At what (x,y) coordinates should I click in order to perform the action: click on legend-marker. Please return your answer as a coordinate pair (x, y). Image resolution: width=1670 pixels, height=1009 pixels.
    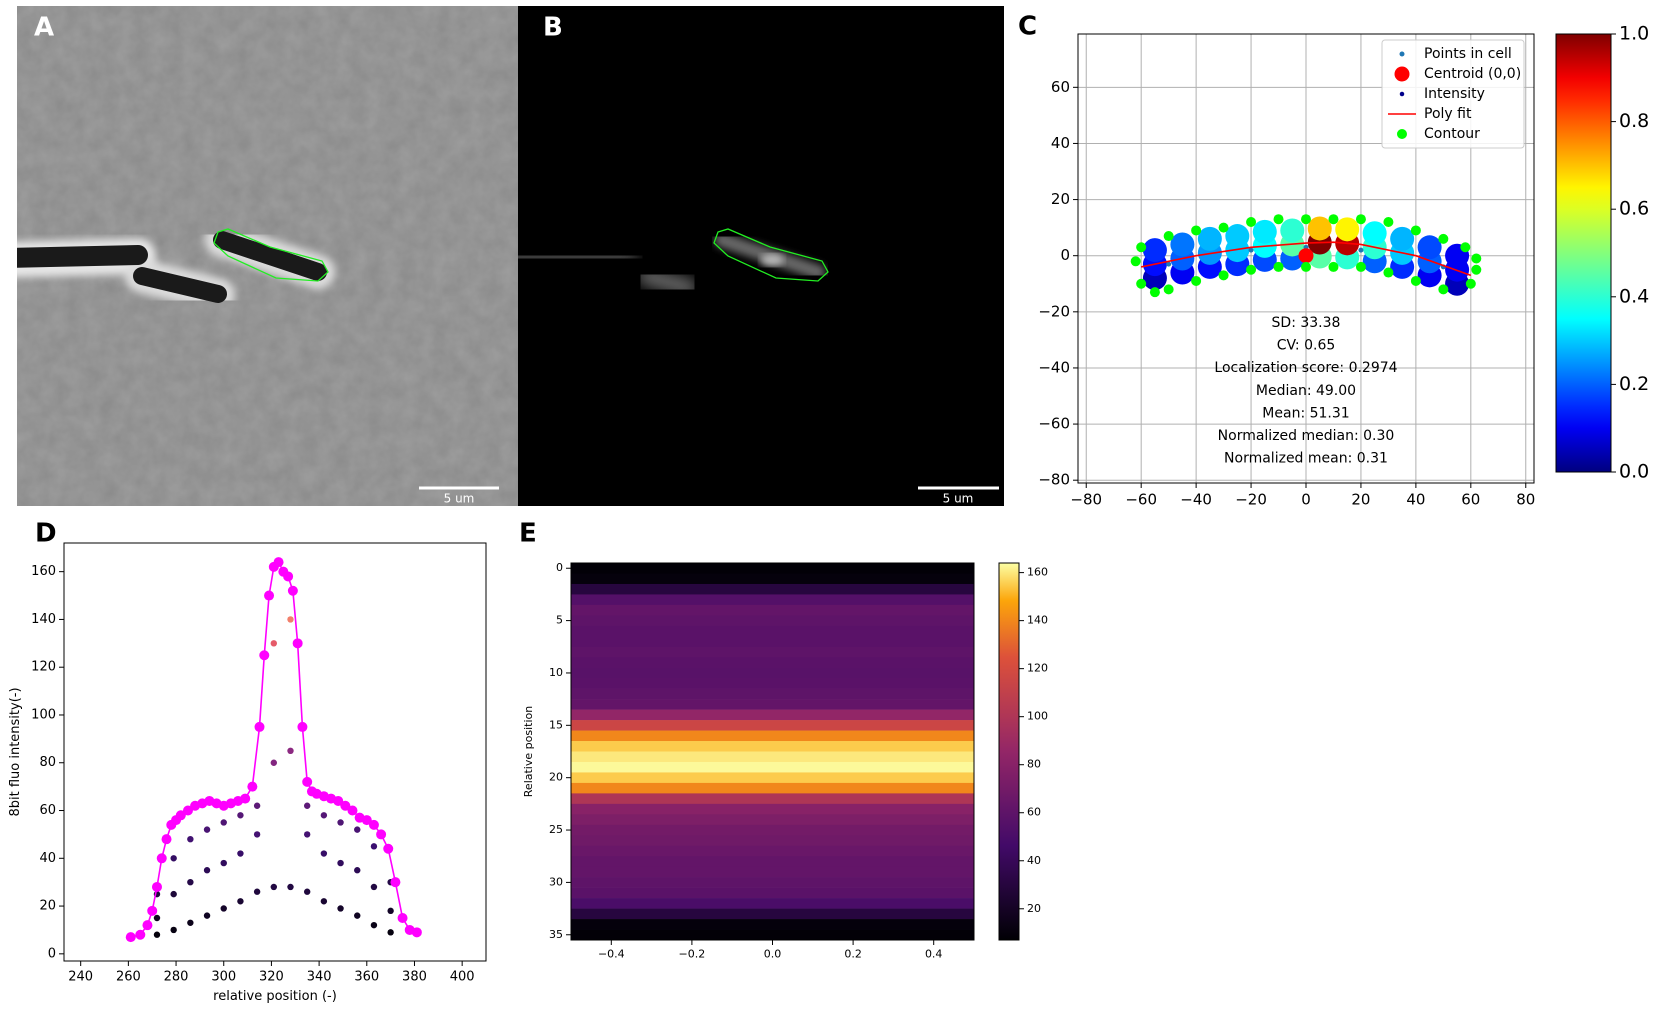
    Looking at the image, I should click on (1402, 134).